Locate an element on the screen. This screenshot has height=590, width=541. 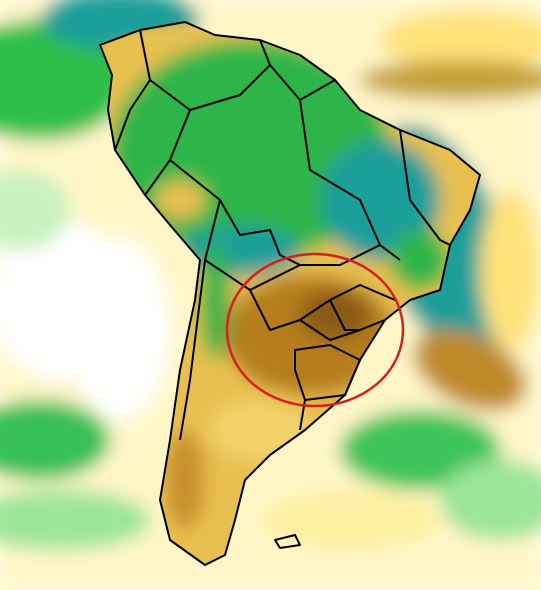
highlight-circle is located at coordinates (315, 330).